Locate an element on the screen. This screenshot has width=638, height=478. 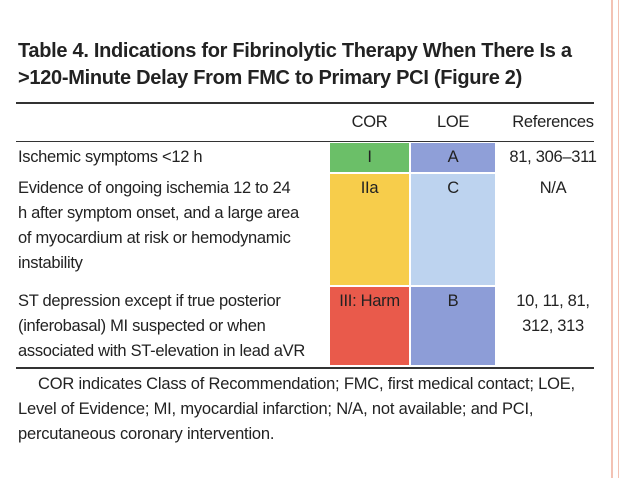
table-cell: A is located at coordinates (453, 157).